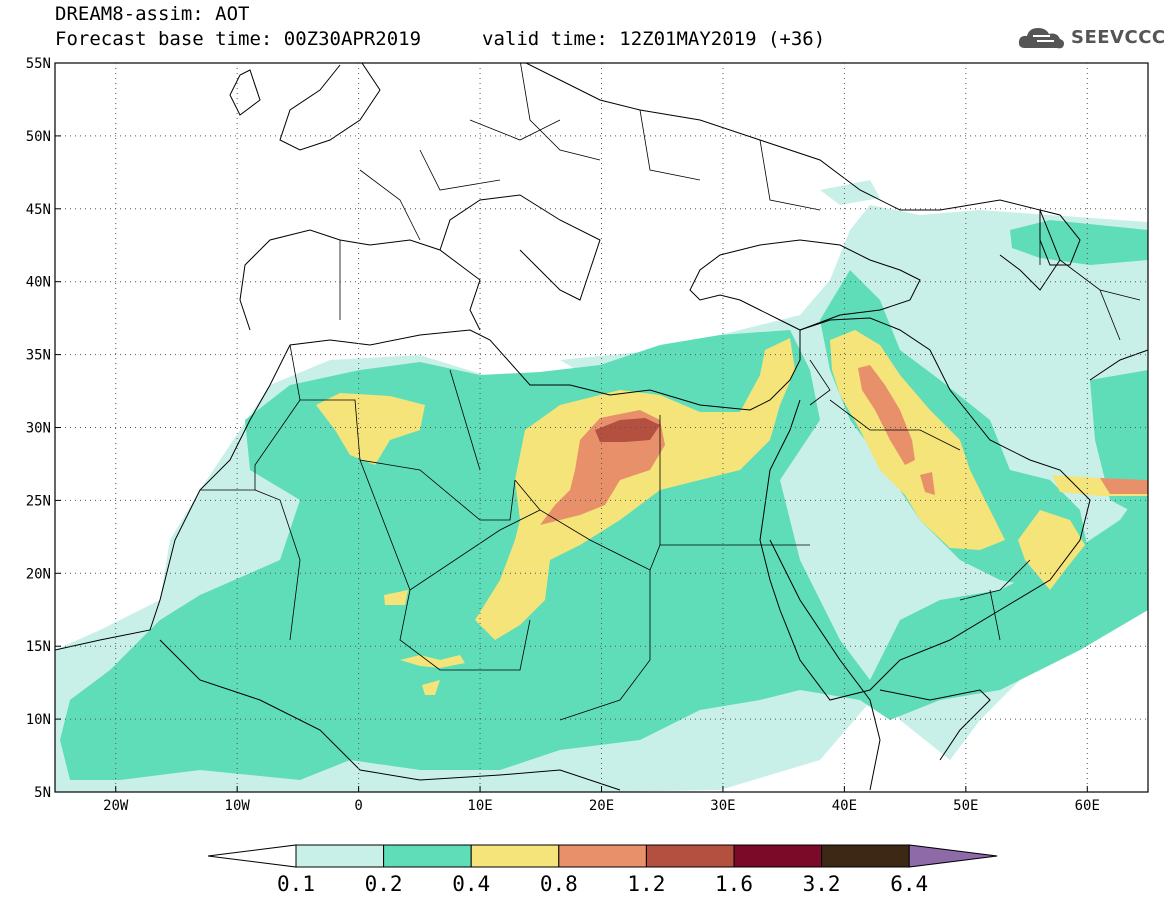 This screenshot has width=1165, height=905. Describe the element at coordinates (238, 39) in the screenshot. I see `forecast-base-time: Forecast base time: 00Z30APR2019` at that location.